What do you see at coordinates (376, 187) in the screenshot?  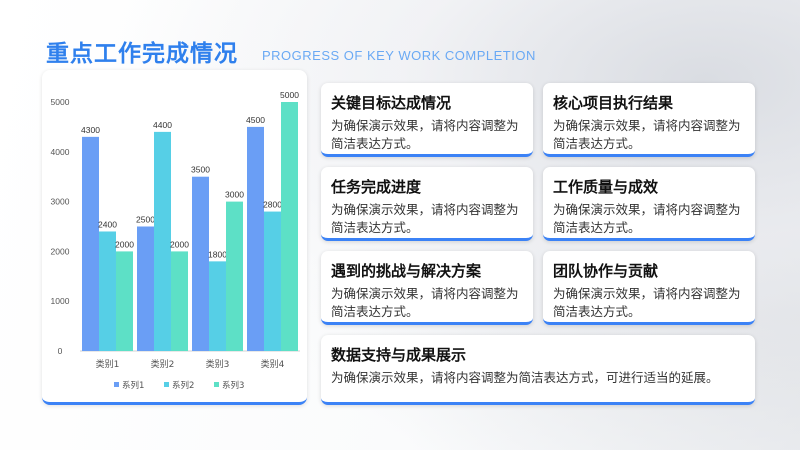 I see `card-title: 任务完成进度` at bounding box center [376, 187].